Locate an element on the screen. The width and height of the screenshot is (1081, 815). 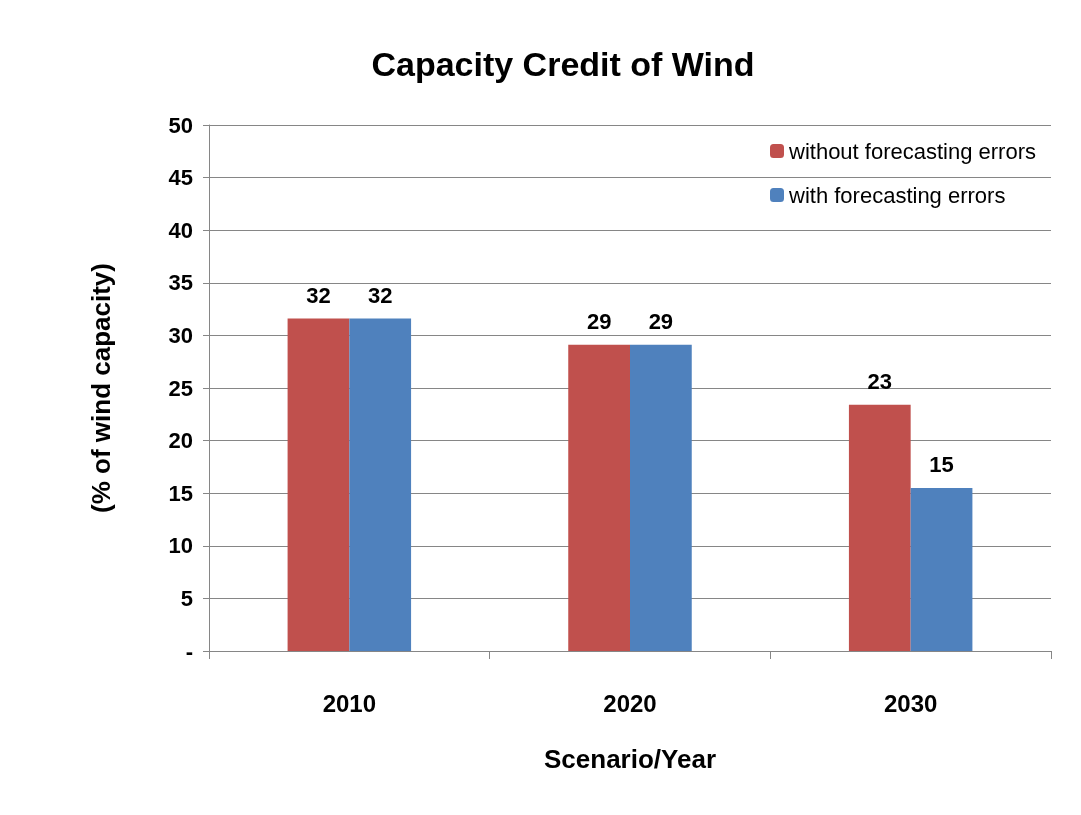
y-tick-label: 45 is located at coordinates (180, 178).